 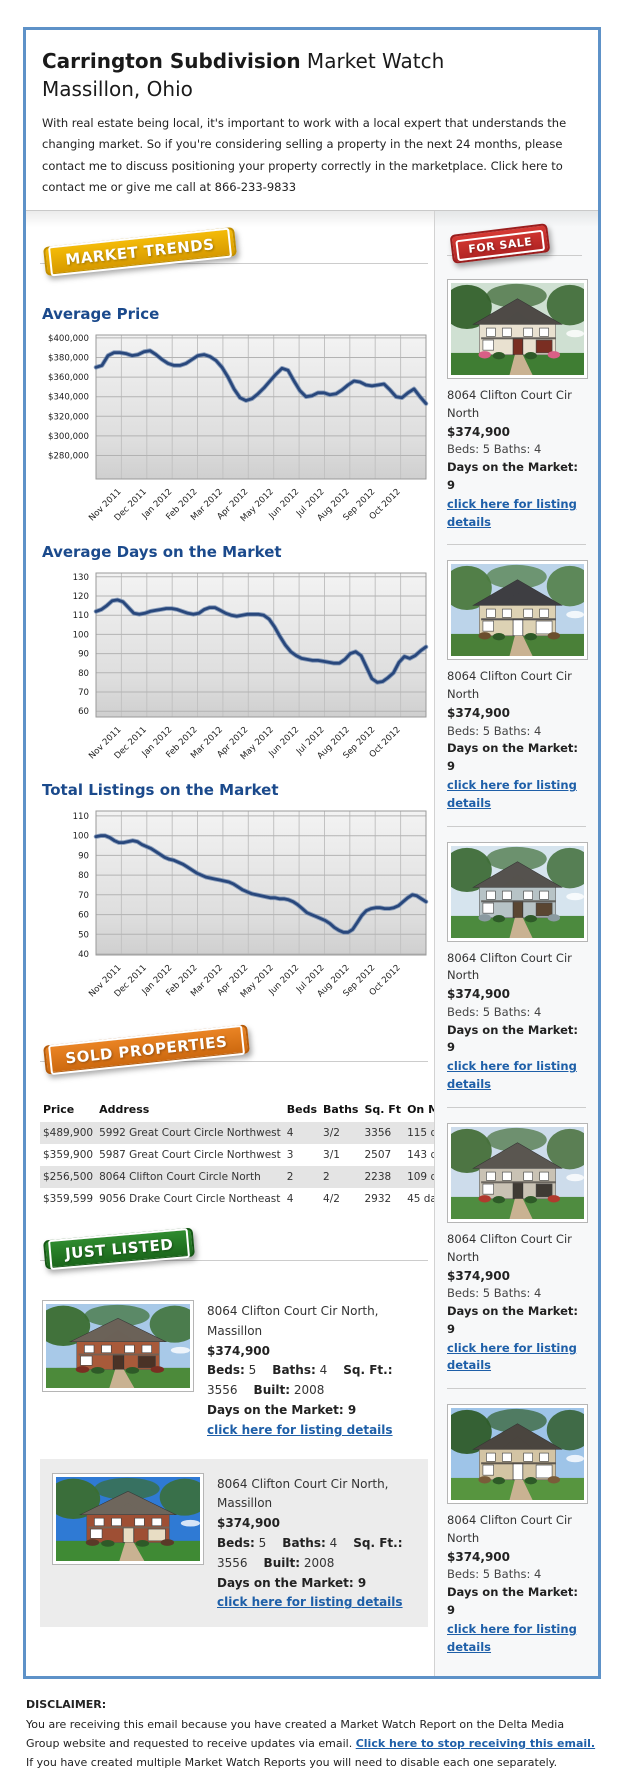 I want to click on sqft-label: Sq. Ft.:, so click(x=368, y=1370).